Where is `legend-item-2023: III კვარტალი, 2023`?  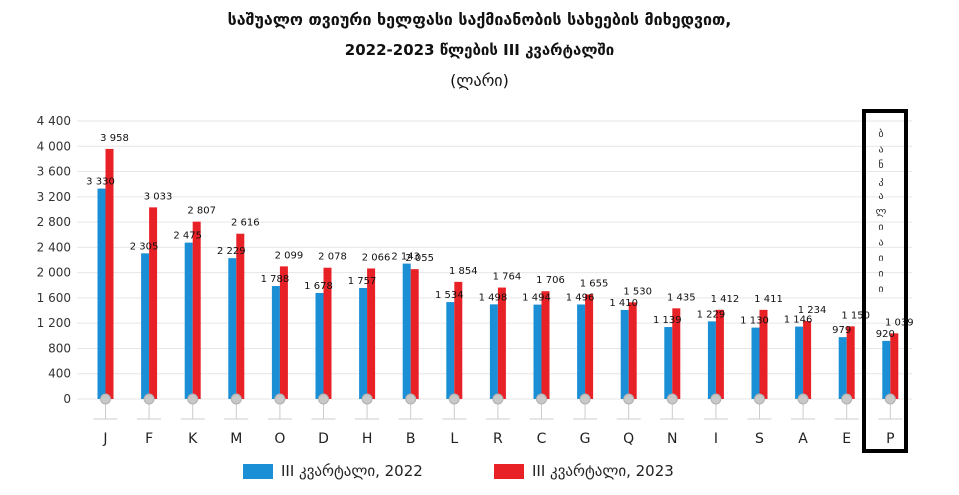
legend-item-2023: III კვარტალი, 2023 is located at coordinates (584, 471).